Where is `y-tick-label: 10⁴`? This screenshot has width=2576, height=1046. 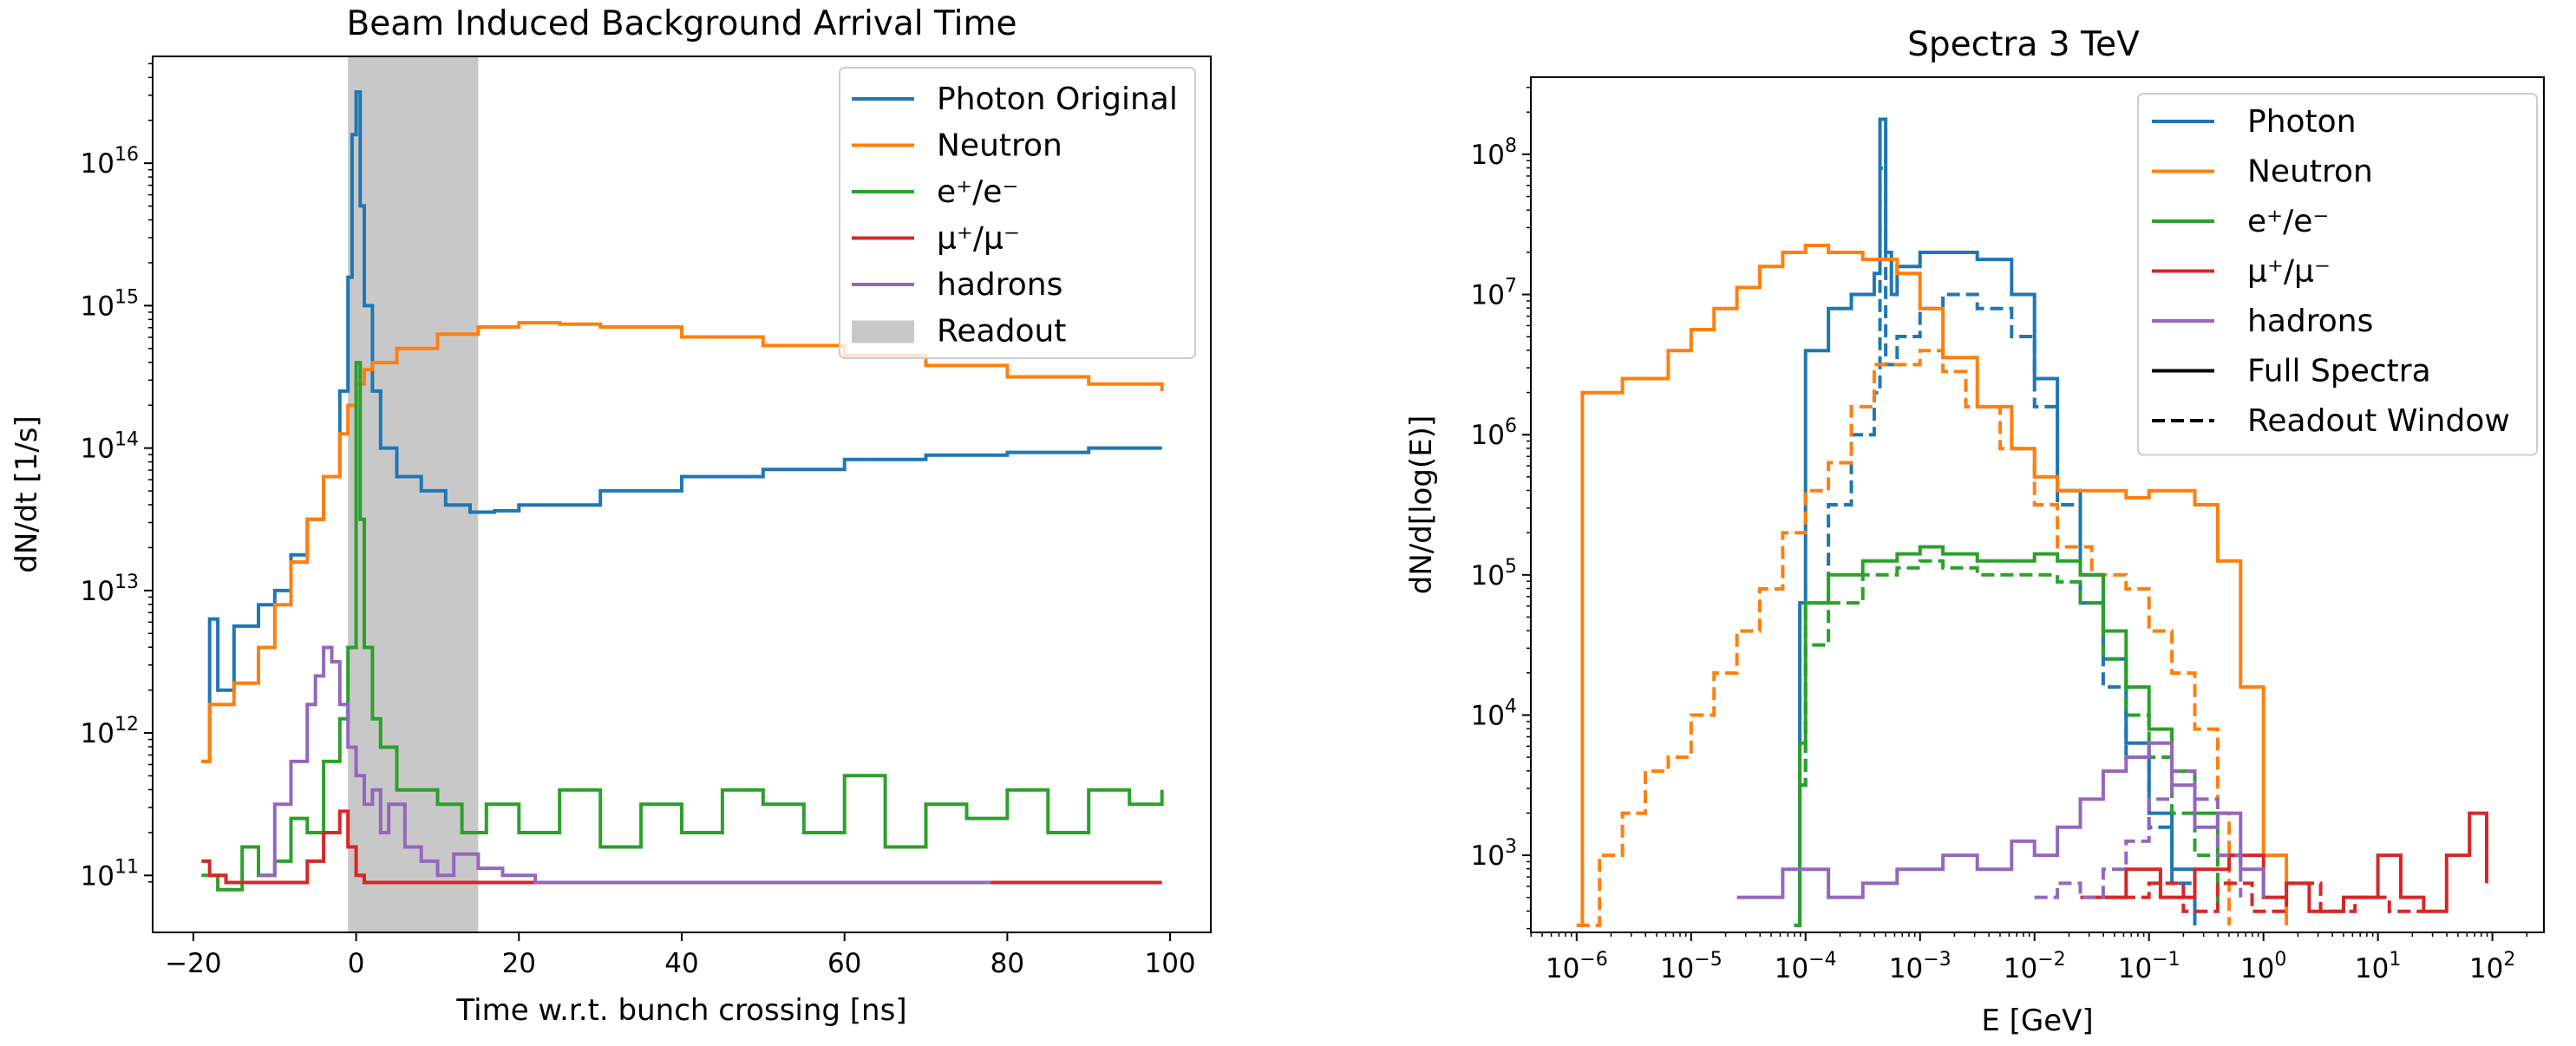 y-tick-label: 10⁴ is located at coordinates (1494, 713).